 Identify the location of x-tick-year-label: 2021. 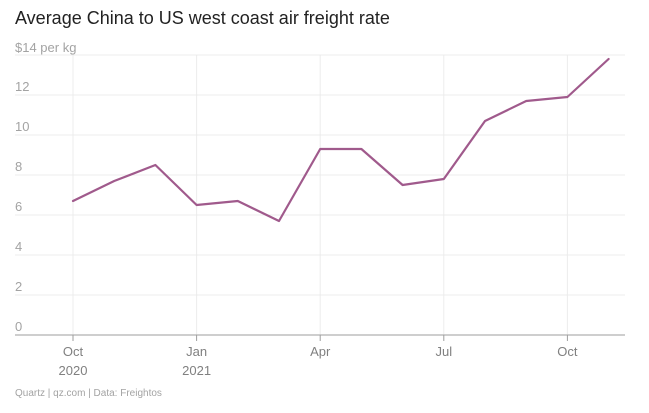
(196, 370).